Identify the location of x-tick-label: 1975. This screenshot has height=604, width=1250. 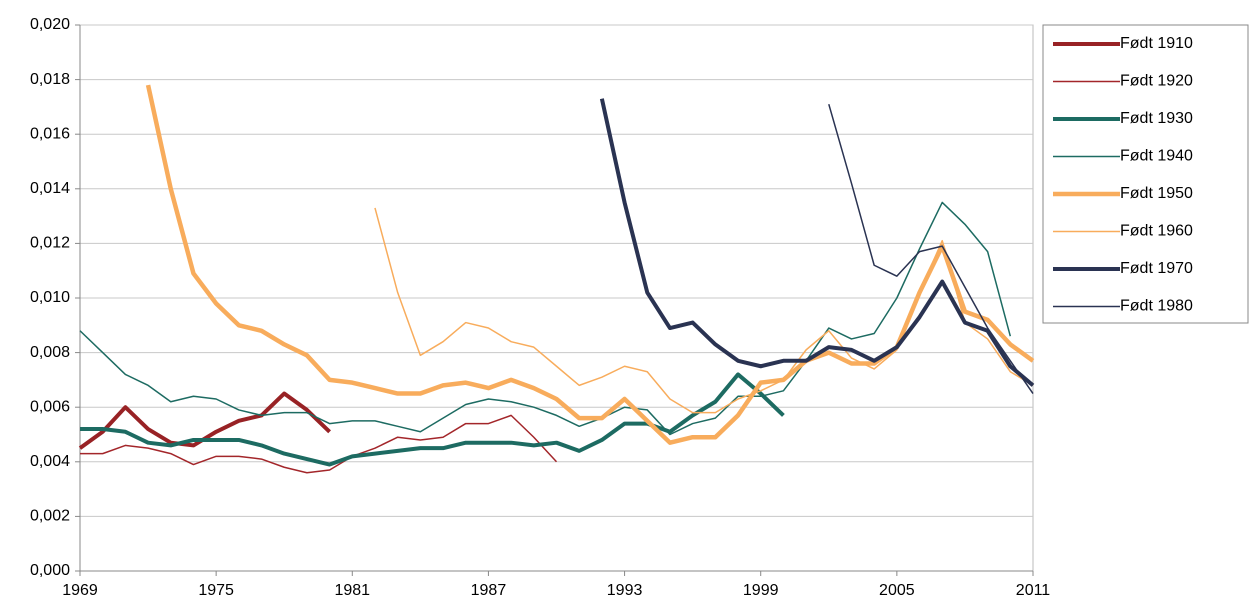
(216, 590).